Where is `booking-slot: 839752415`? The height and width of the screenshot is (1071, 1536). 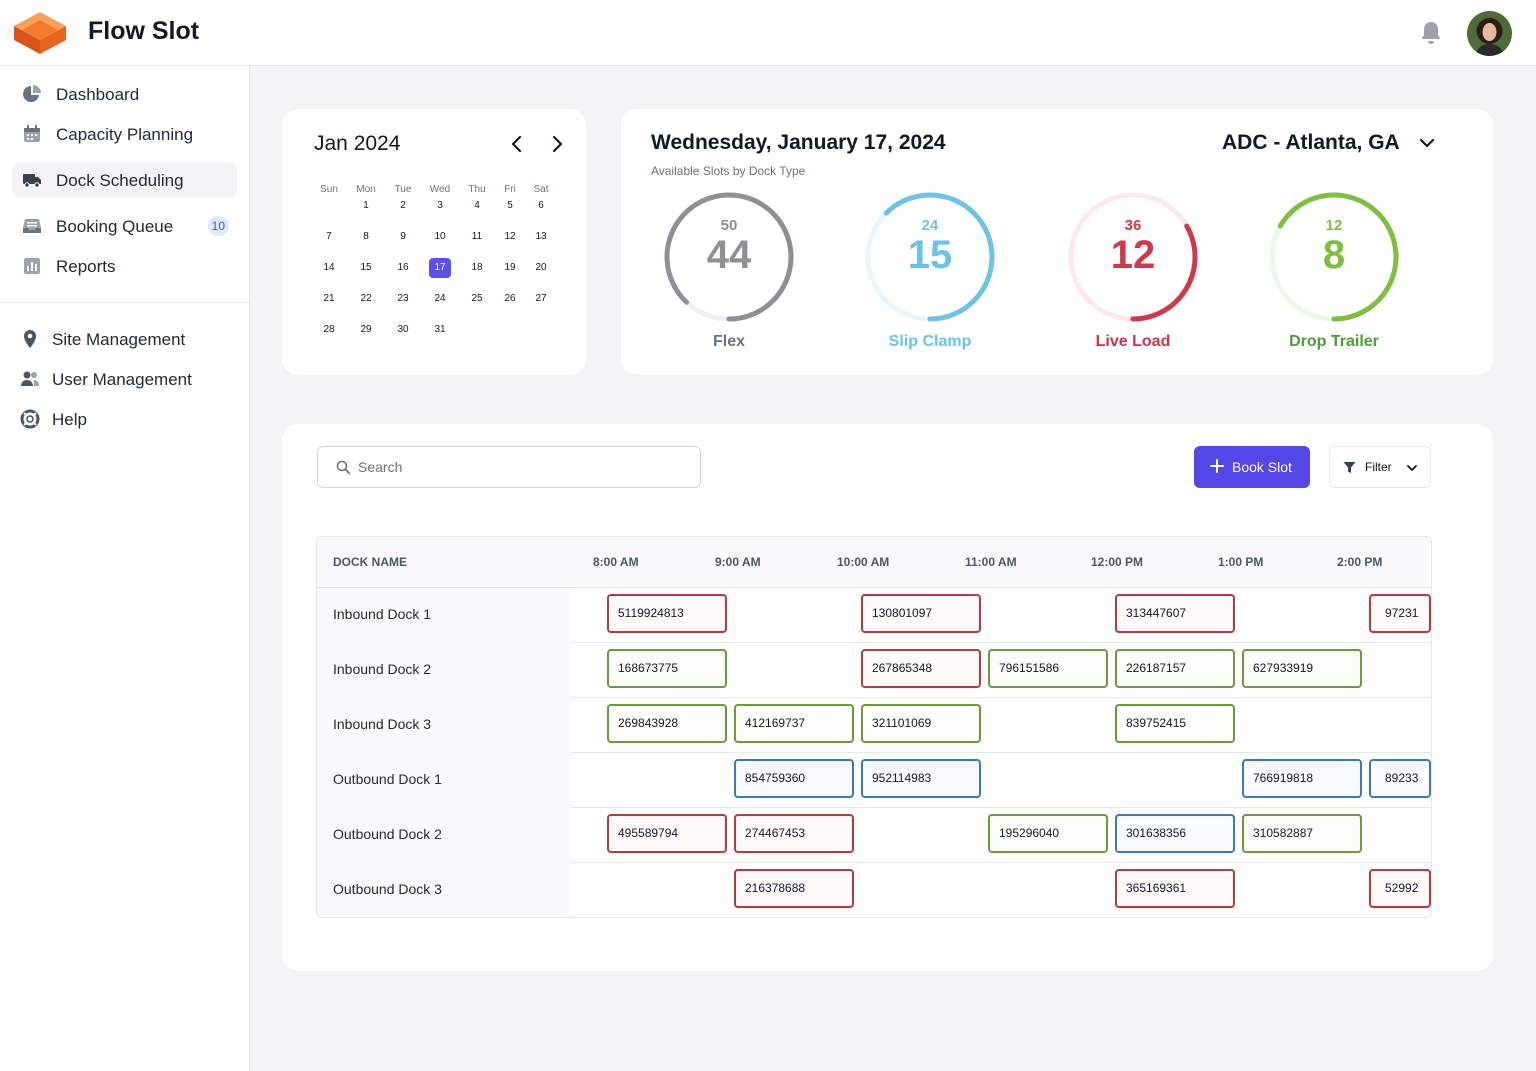
booking-slot: 839752415 is located at coordinates (1175, 723).